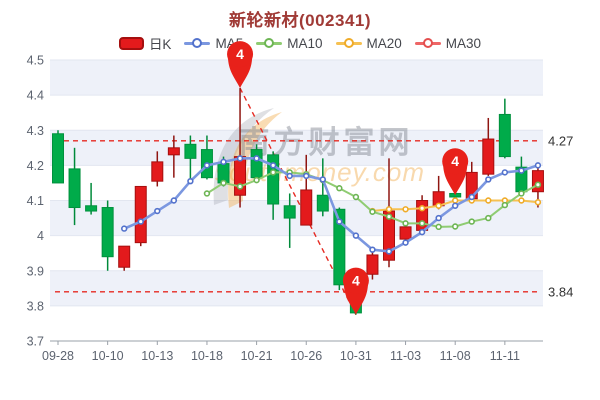 The image size is (600, 400). What do you see at coordinates (405, 356) in the screenshot?
I see `x-axis-label: 11-03` at bounding box center [405, 356].